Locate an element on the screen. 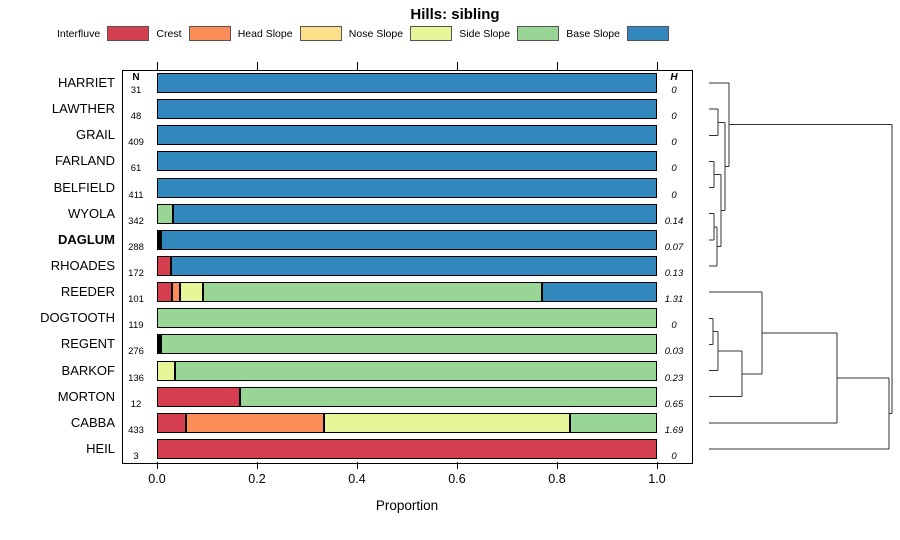 The width and height of the screenshot is (900, 540). x-axis-tick-label: 0.4 is located at coordinates (357, 479).